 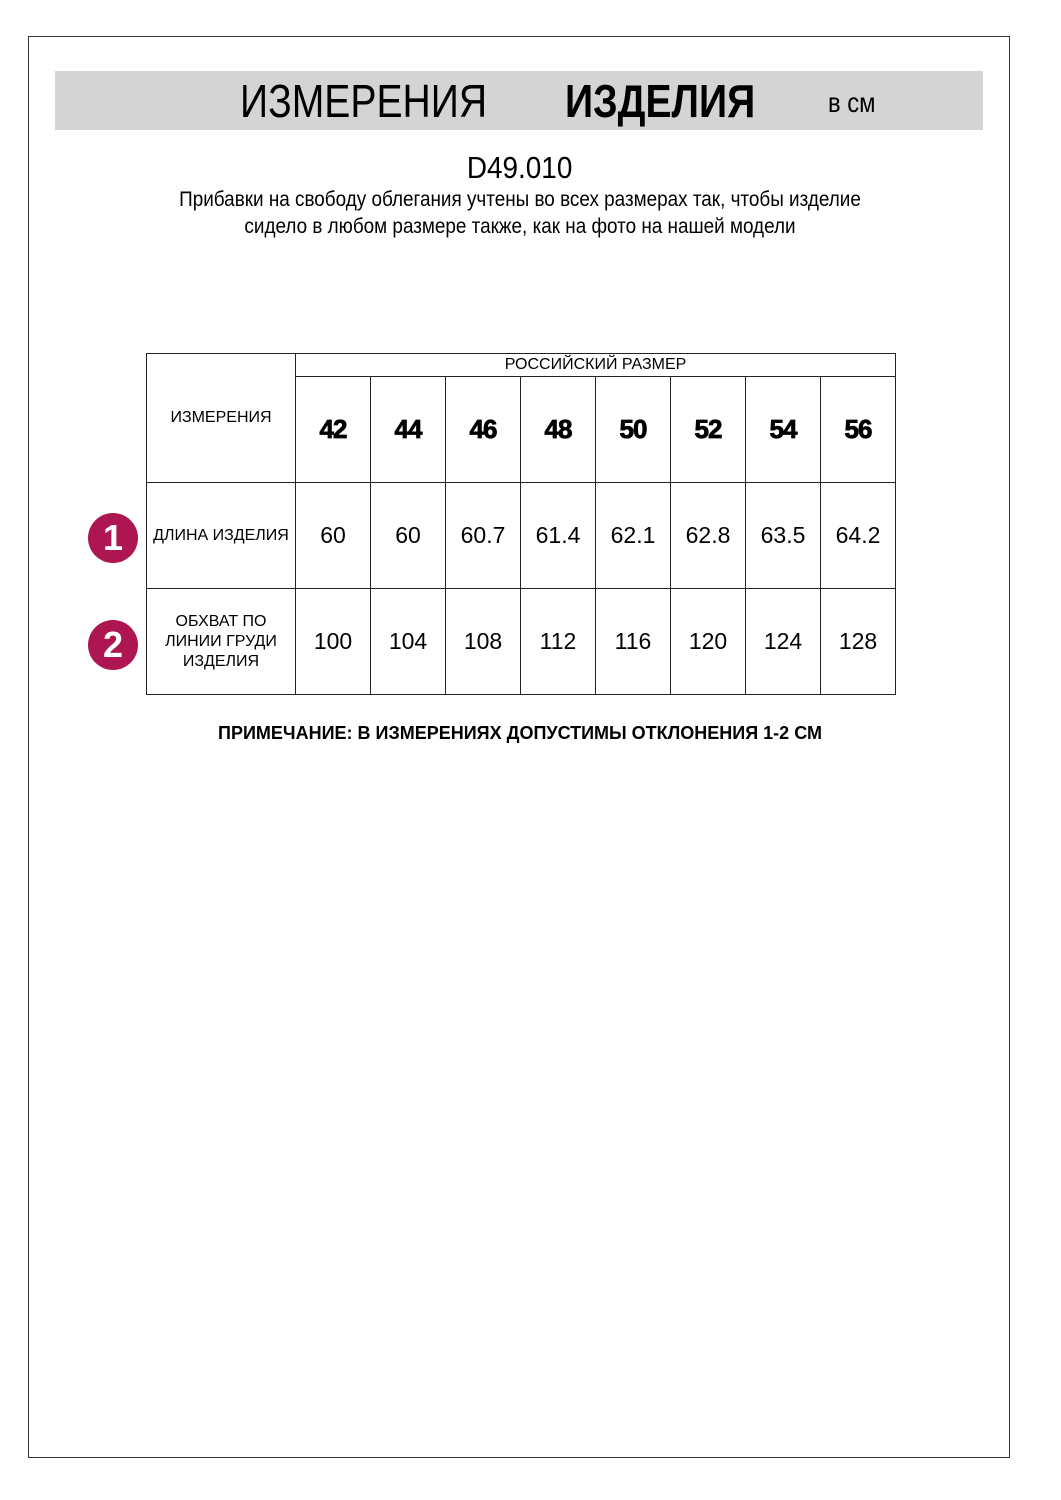 What do you see at coordinates (408, 429) in the screenshot?
I see `size-header: 44` at bounding box center [408, 429].